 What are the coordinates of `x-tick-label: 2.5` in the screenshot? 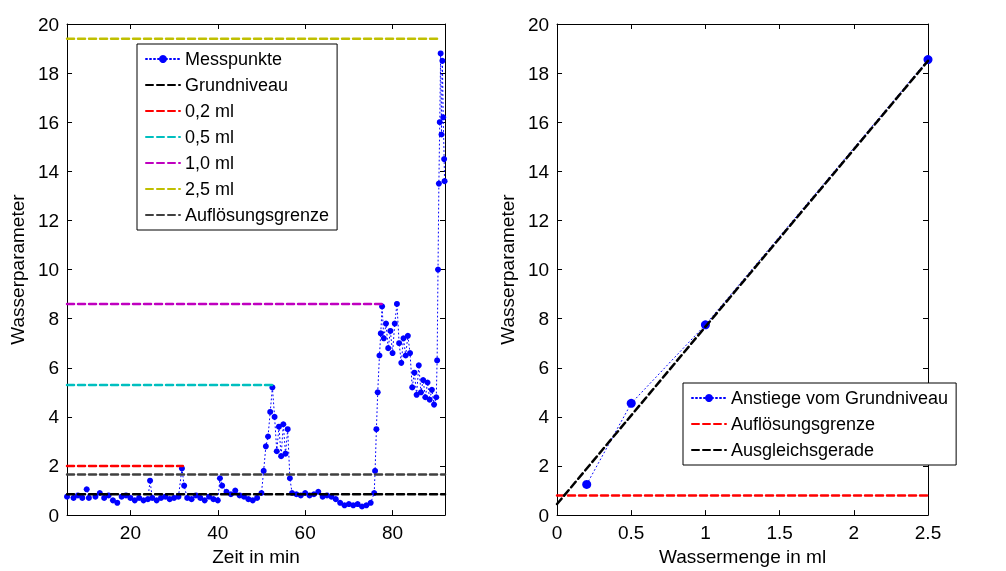 It's located at (928, 533).